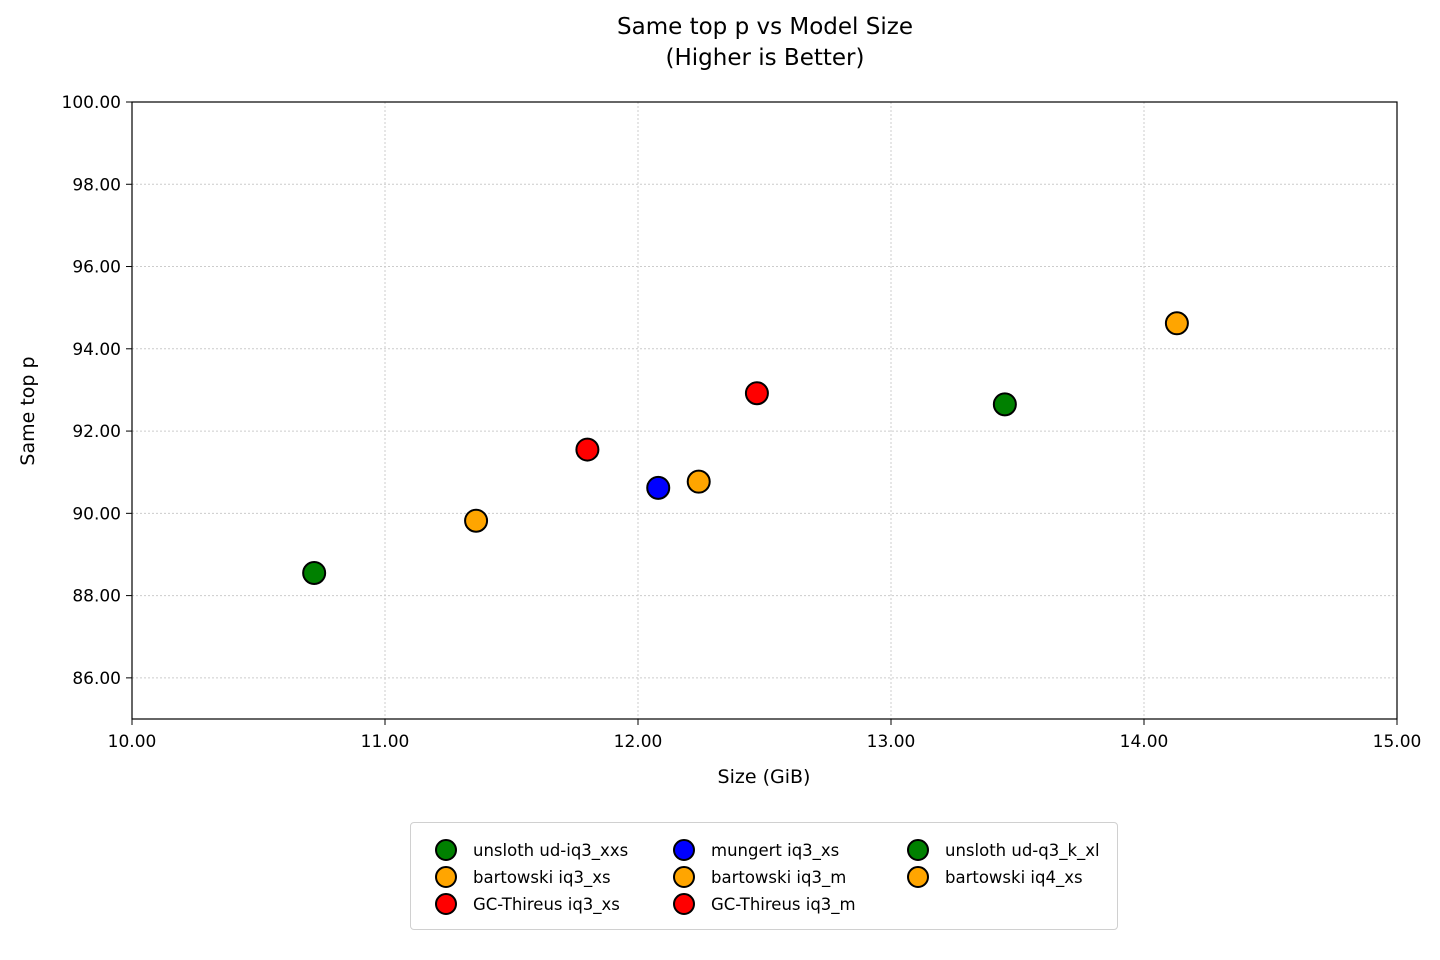 This screenshot has width=1440, height=960. I want to click on y-tick-label: 100.00, so click(91, 103).